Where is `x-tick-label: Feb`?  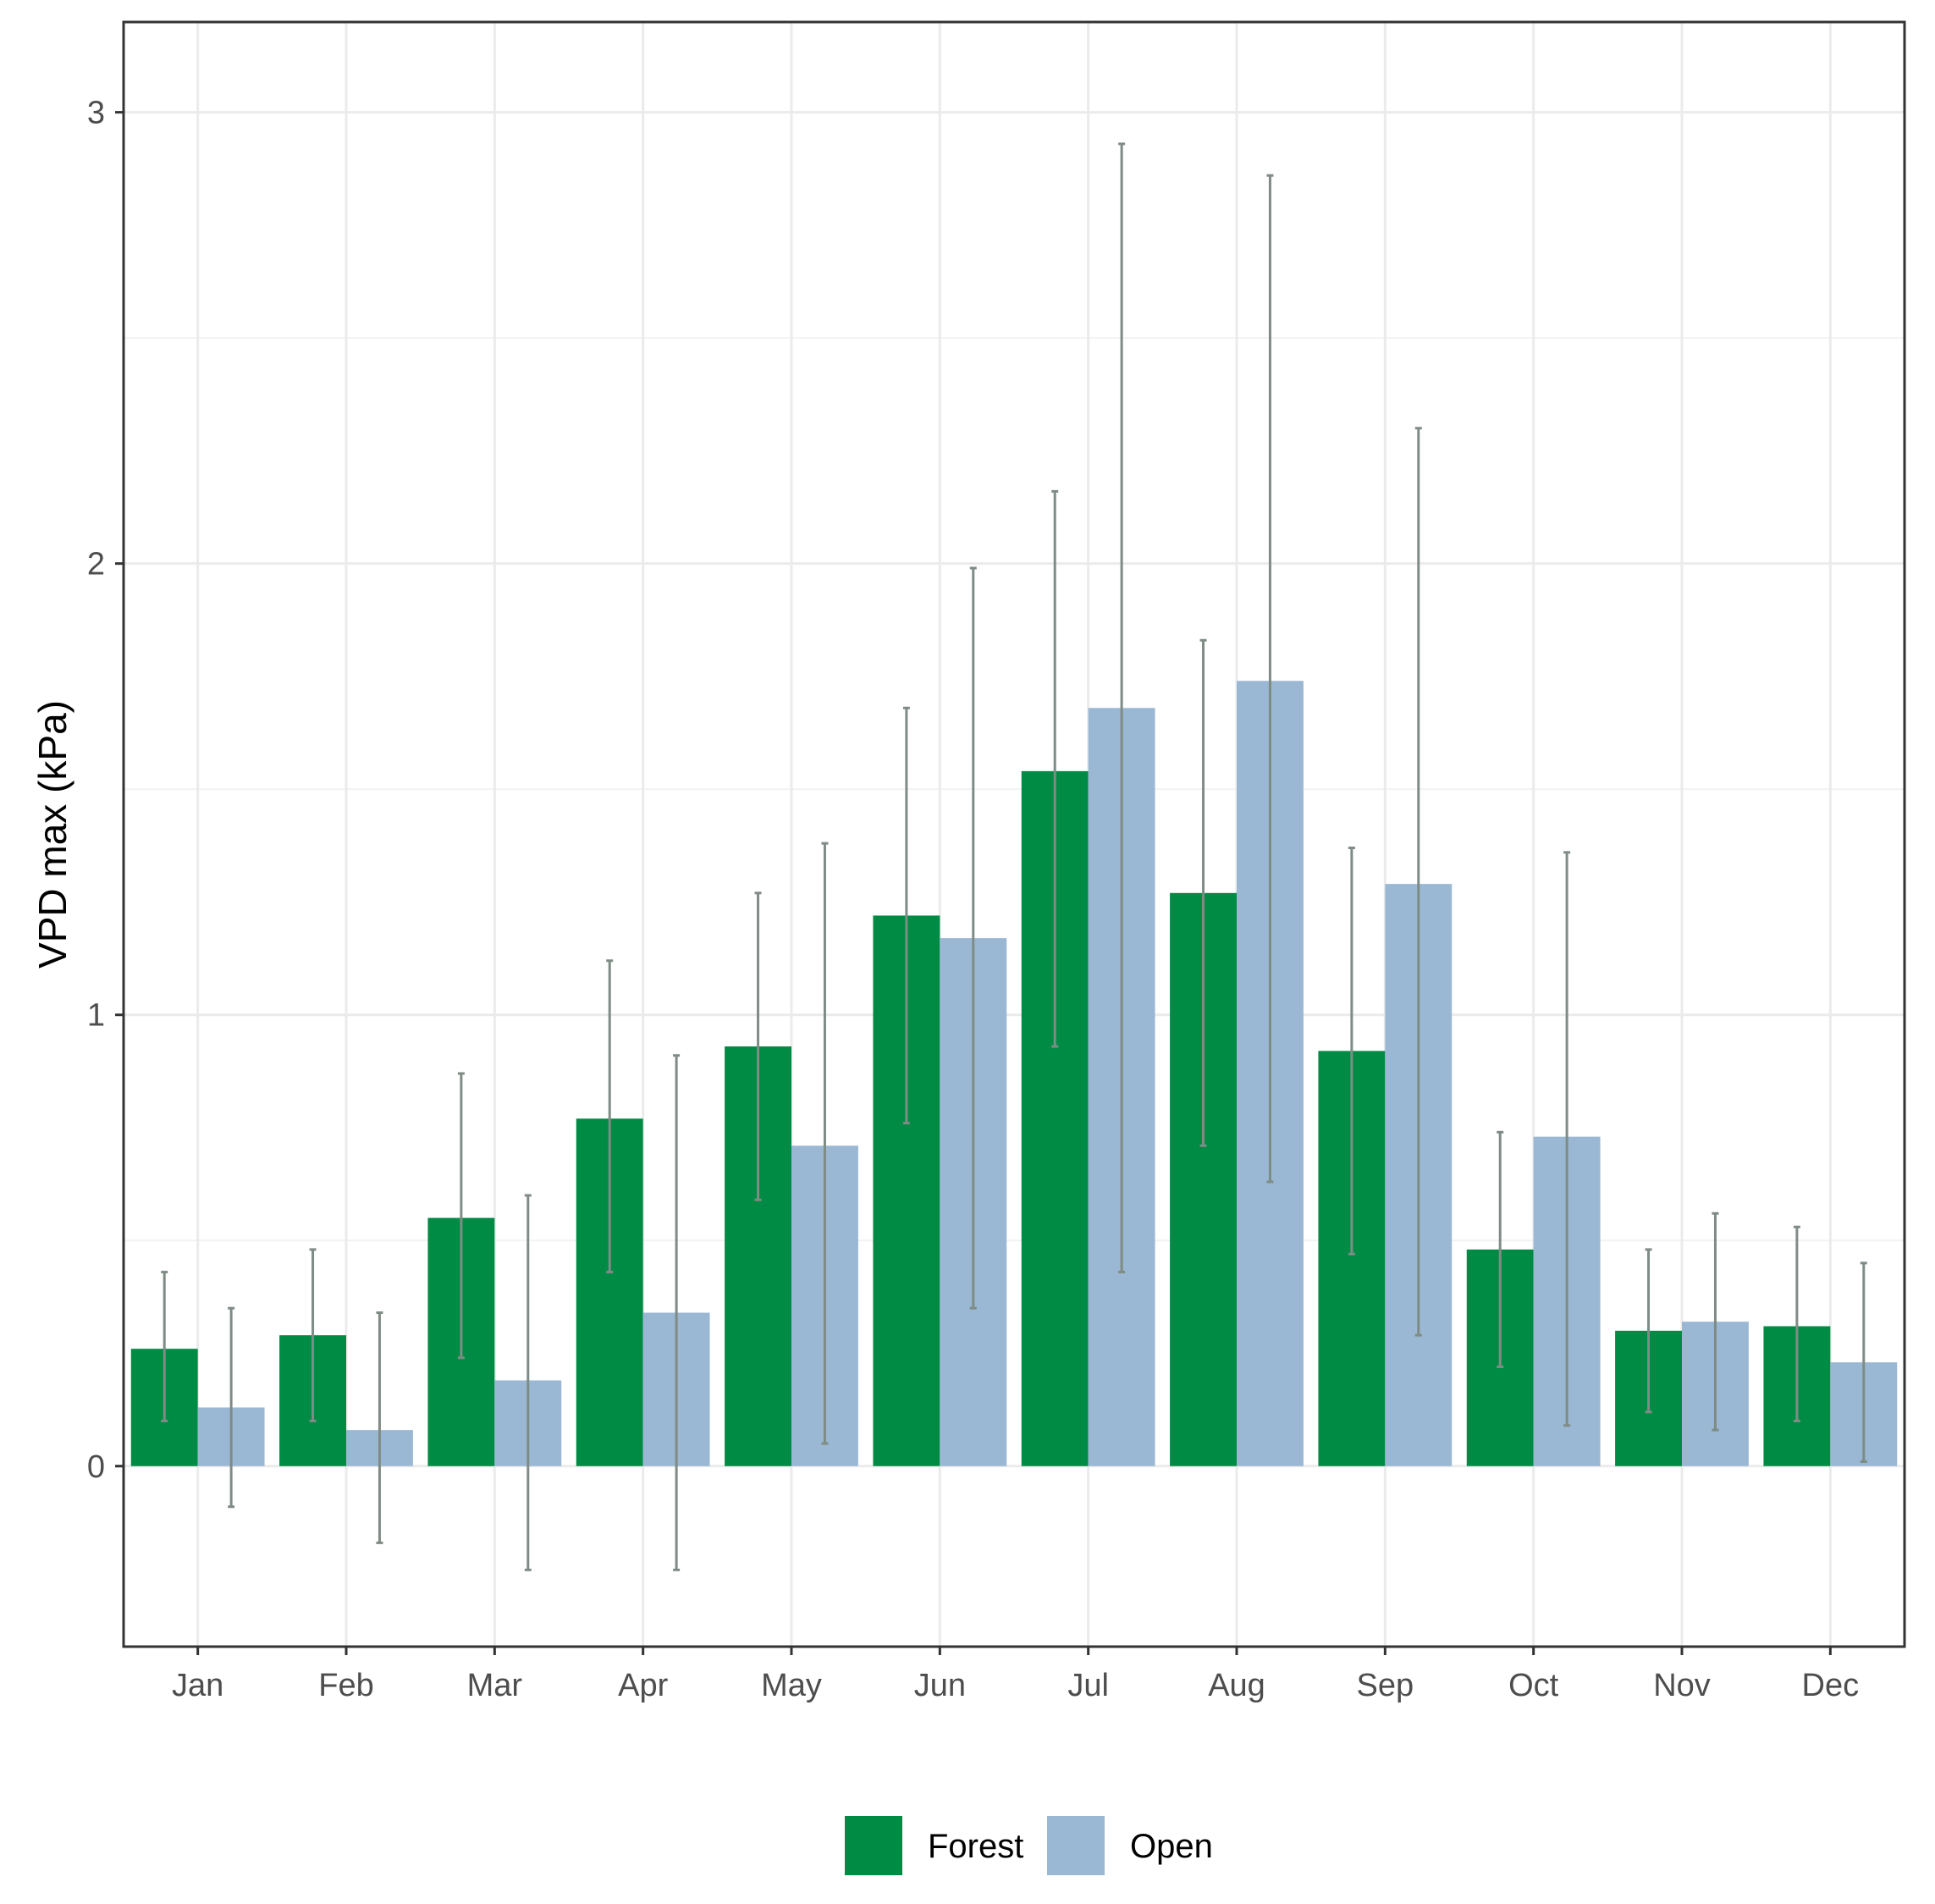 x-tick-label: Feb is located at coordinates (345, 1685).